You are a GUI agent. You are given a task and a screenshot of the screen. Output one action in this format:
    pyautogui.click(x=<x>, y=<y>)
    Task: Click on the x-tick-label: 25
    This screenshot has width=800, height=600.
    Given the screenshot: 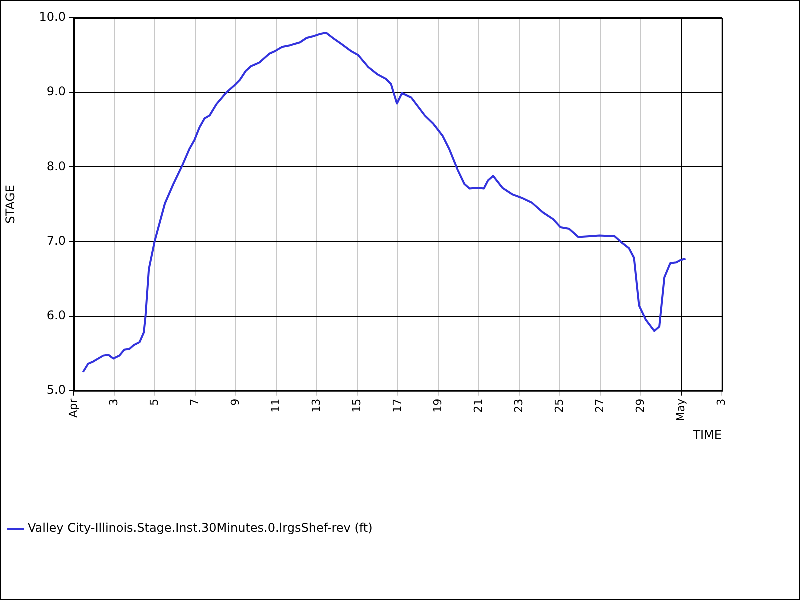 What is the action you would take?
    pyautogui.click(x=559, y=405)
    